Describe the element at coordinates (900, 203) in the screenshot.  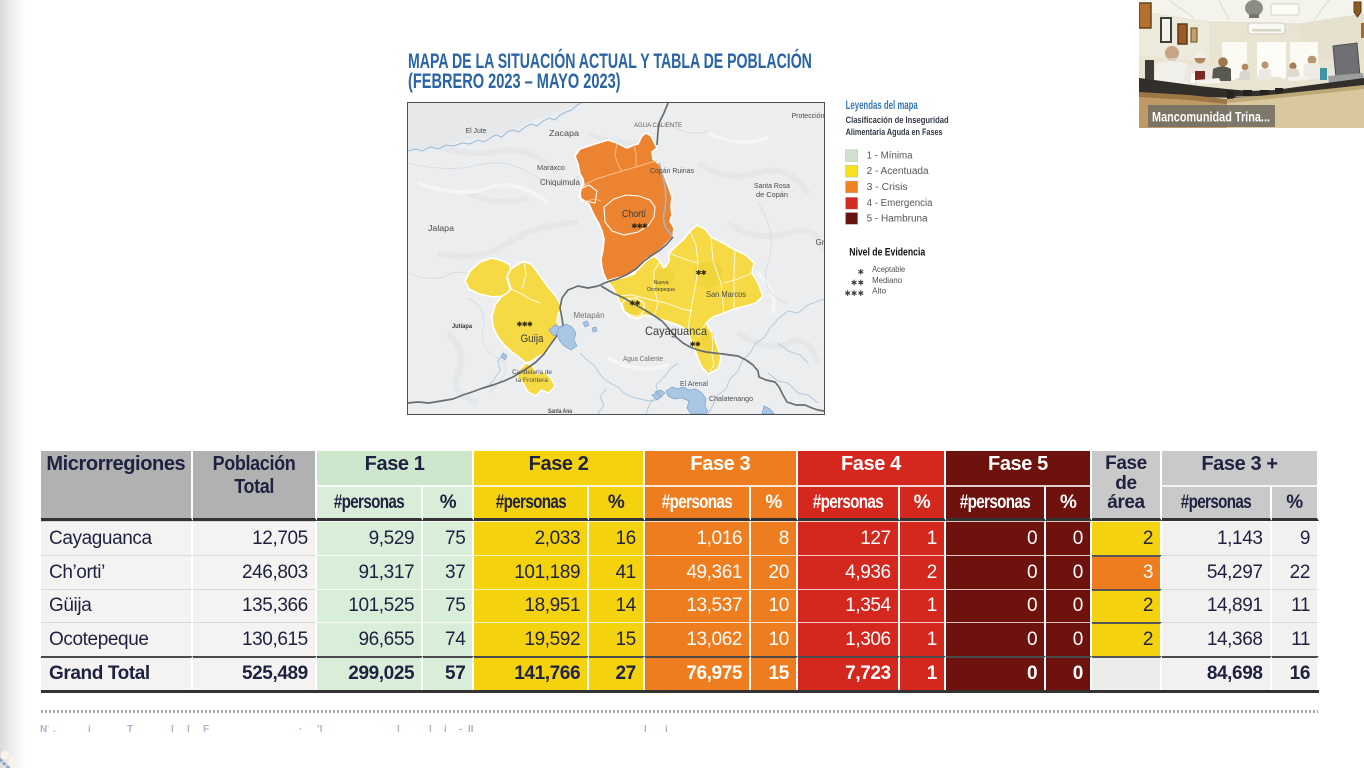
I see `svg-text: 4 - Emergencia` at that location.